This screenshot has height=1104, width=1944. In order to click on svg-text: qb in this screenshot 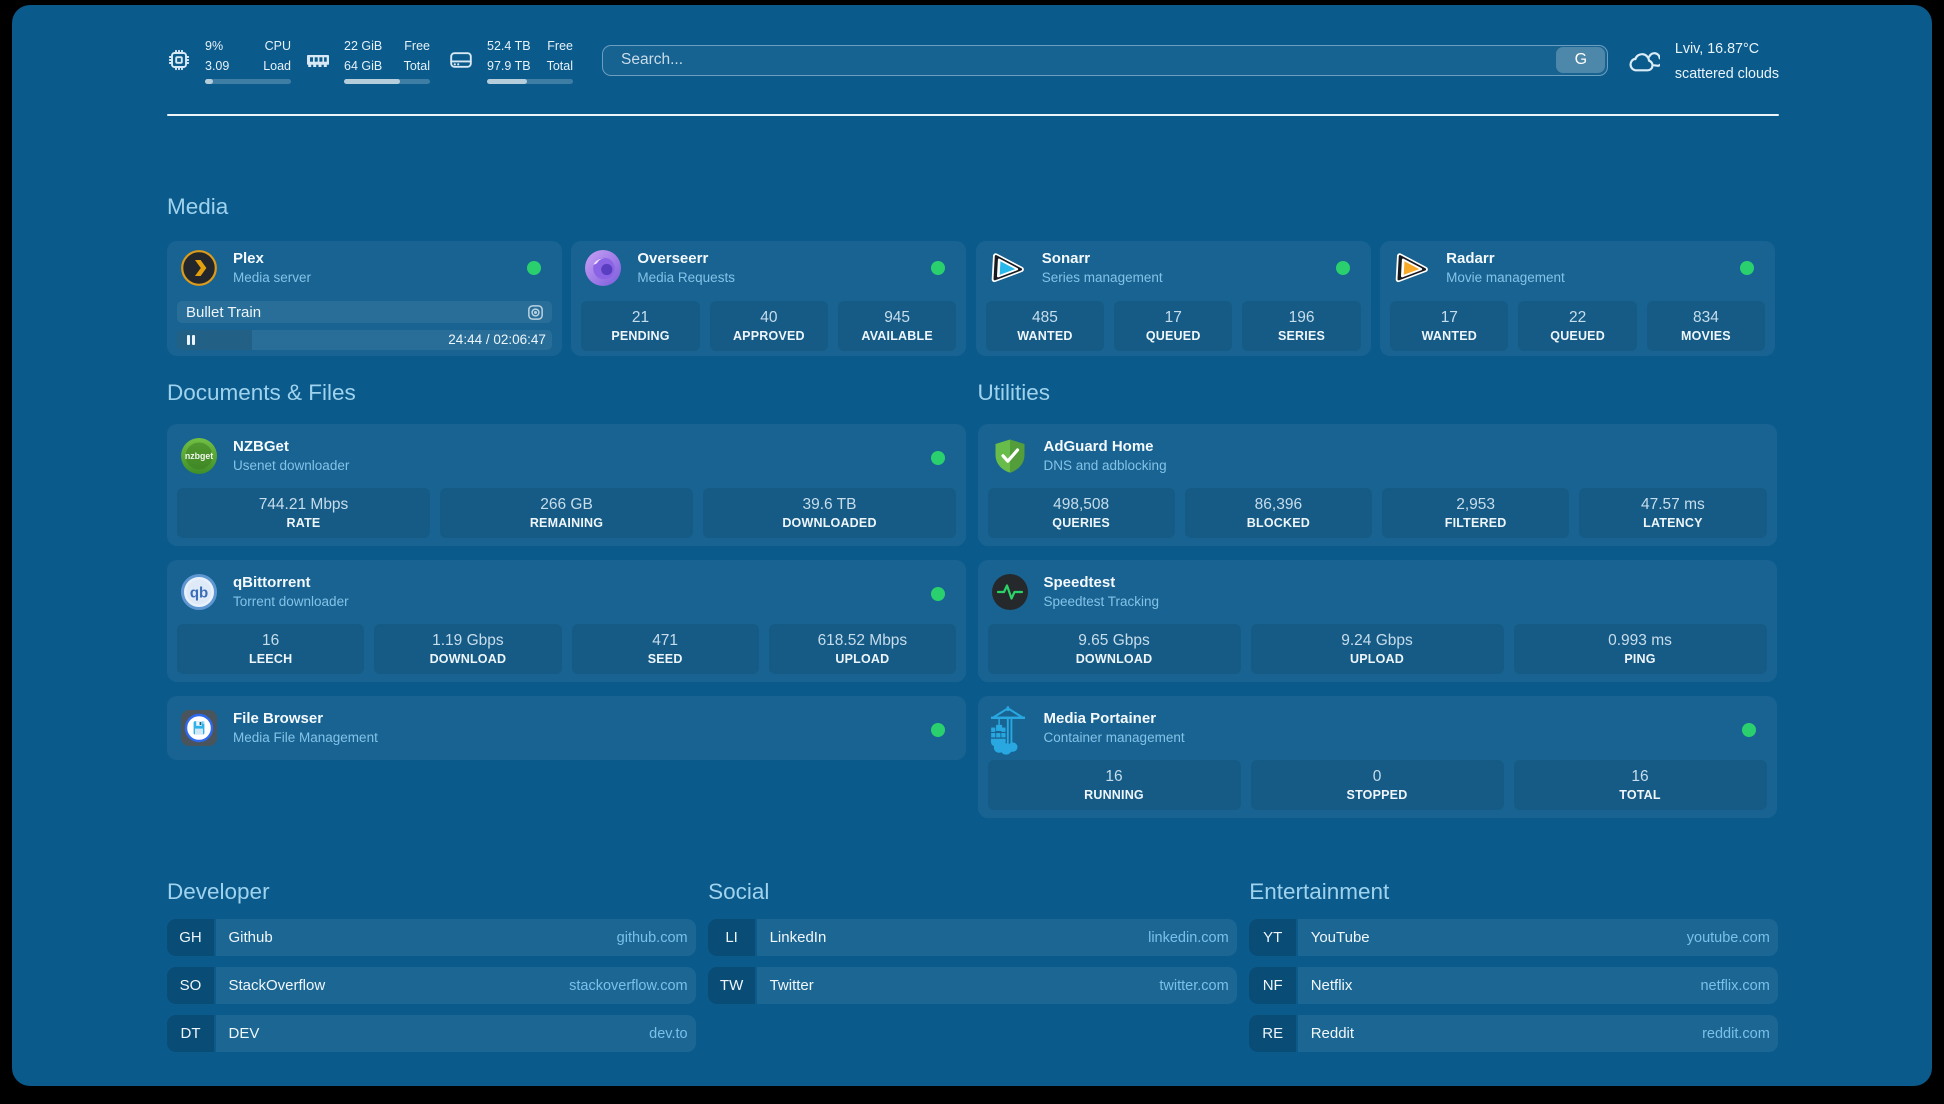, I will do `click(199, 593)`.